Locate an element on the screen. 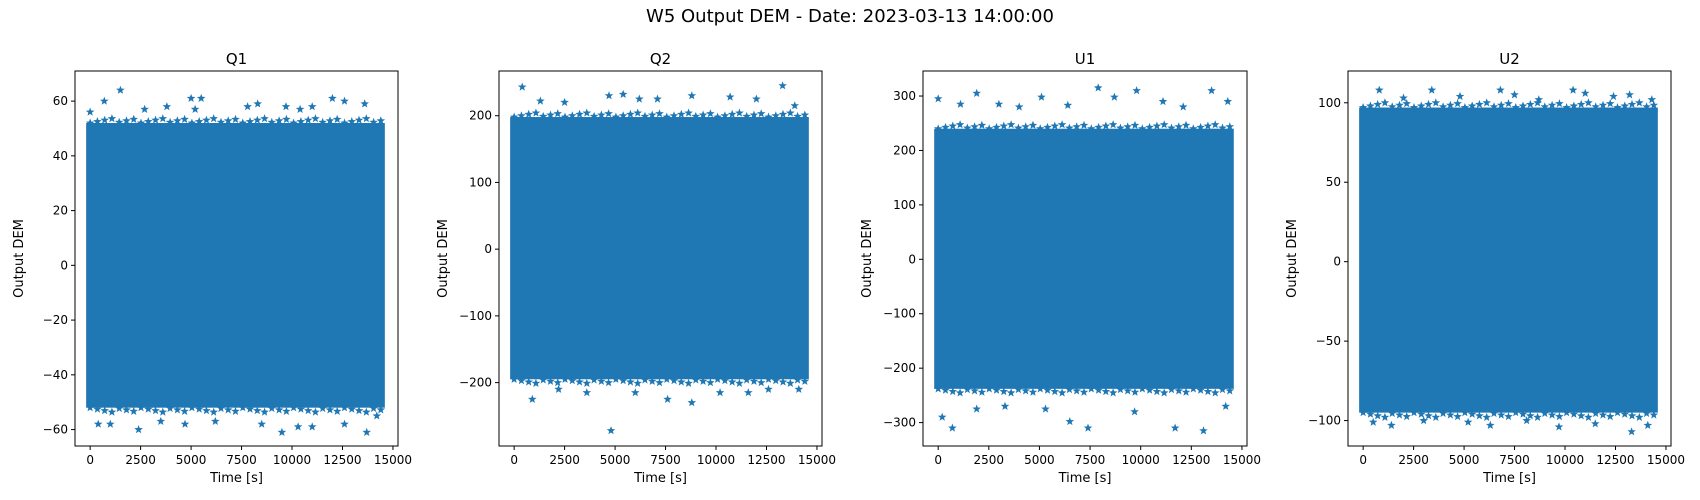  y-tick-label: −300 is located at coordinates (899, 423).